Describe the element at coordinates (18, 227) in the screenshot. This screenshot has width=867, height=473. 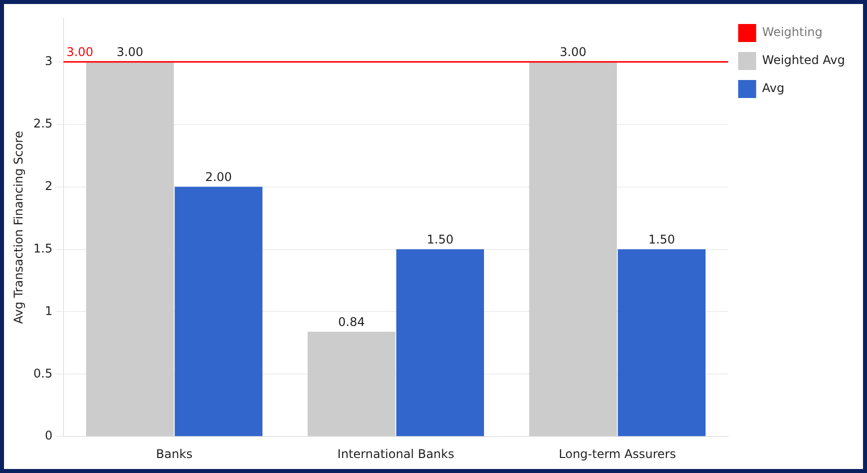
I see `y-axis-title: Avg Transaction Financing Score` at that location.